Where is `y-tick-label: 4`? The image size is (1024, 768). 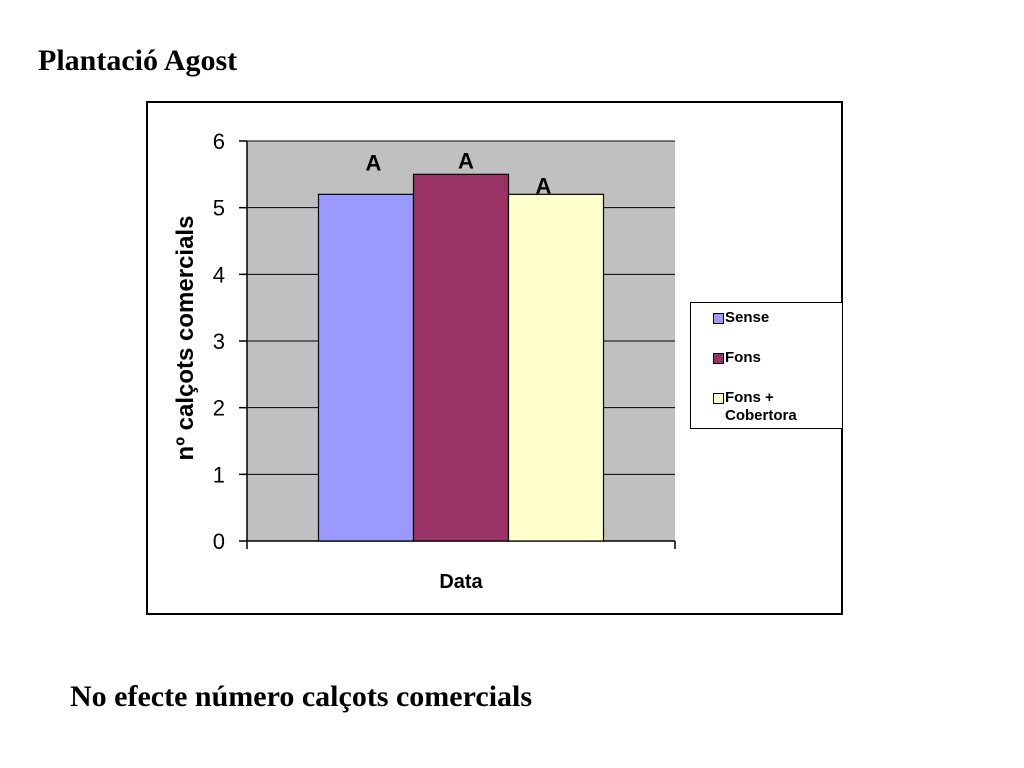
y-tick-label: 4 is located at coordinates (219, 274).